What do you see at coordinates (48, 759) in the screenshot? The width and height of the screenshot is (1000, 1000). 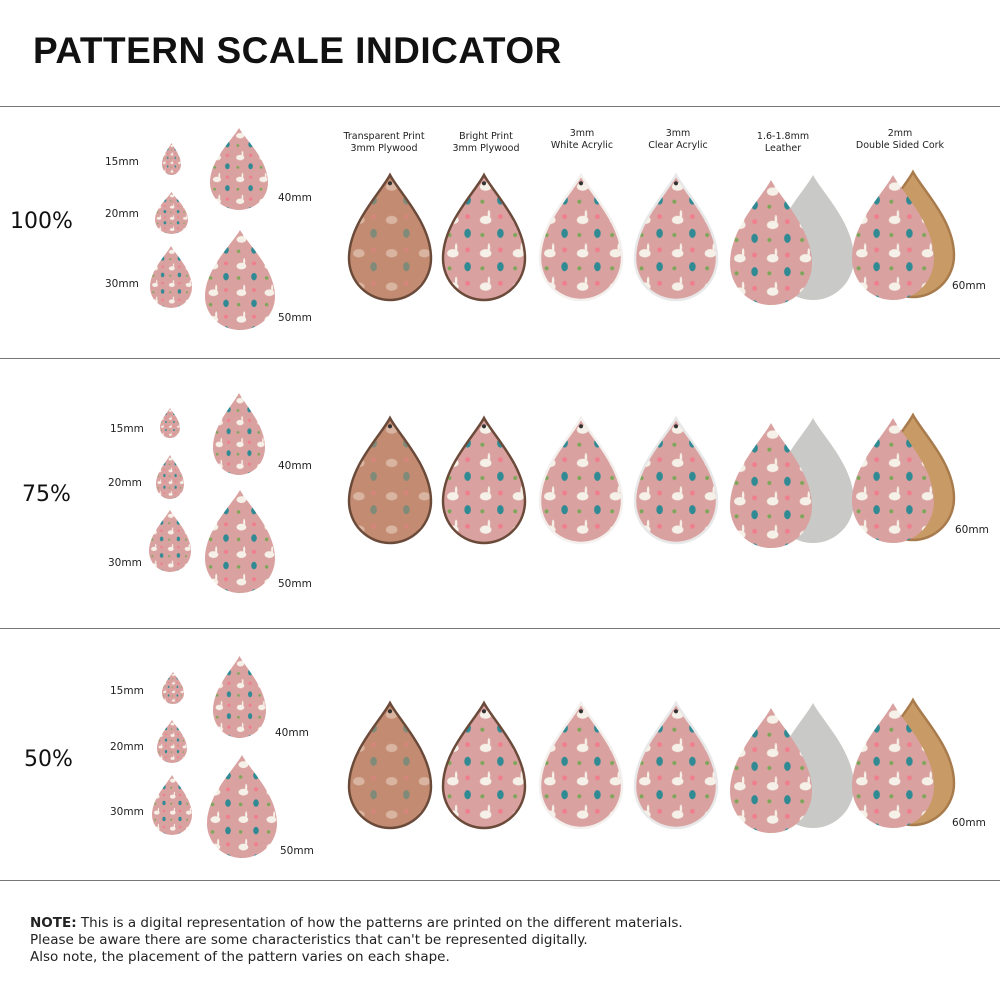 I see `scale-label: 50%` at bounding box center [48, 759].